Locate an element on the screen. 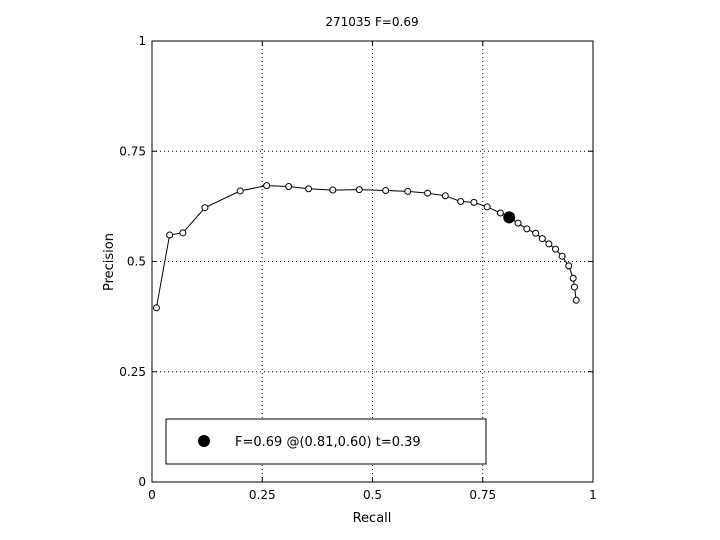 Image resolution: width=720 pixels, height=540 pixels. legend-box is located at coordinates (326, 441).